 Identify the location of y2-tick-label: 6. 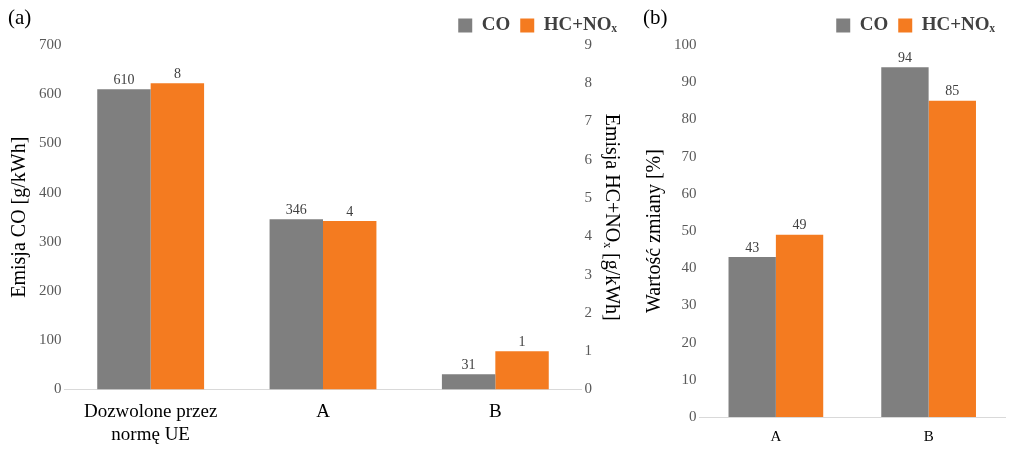
(588, 158).